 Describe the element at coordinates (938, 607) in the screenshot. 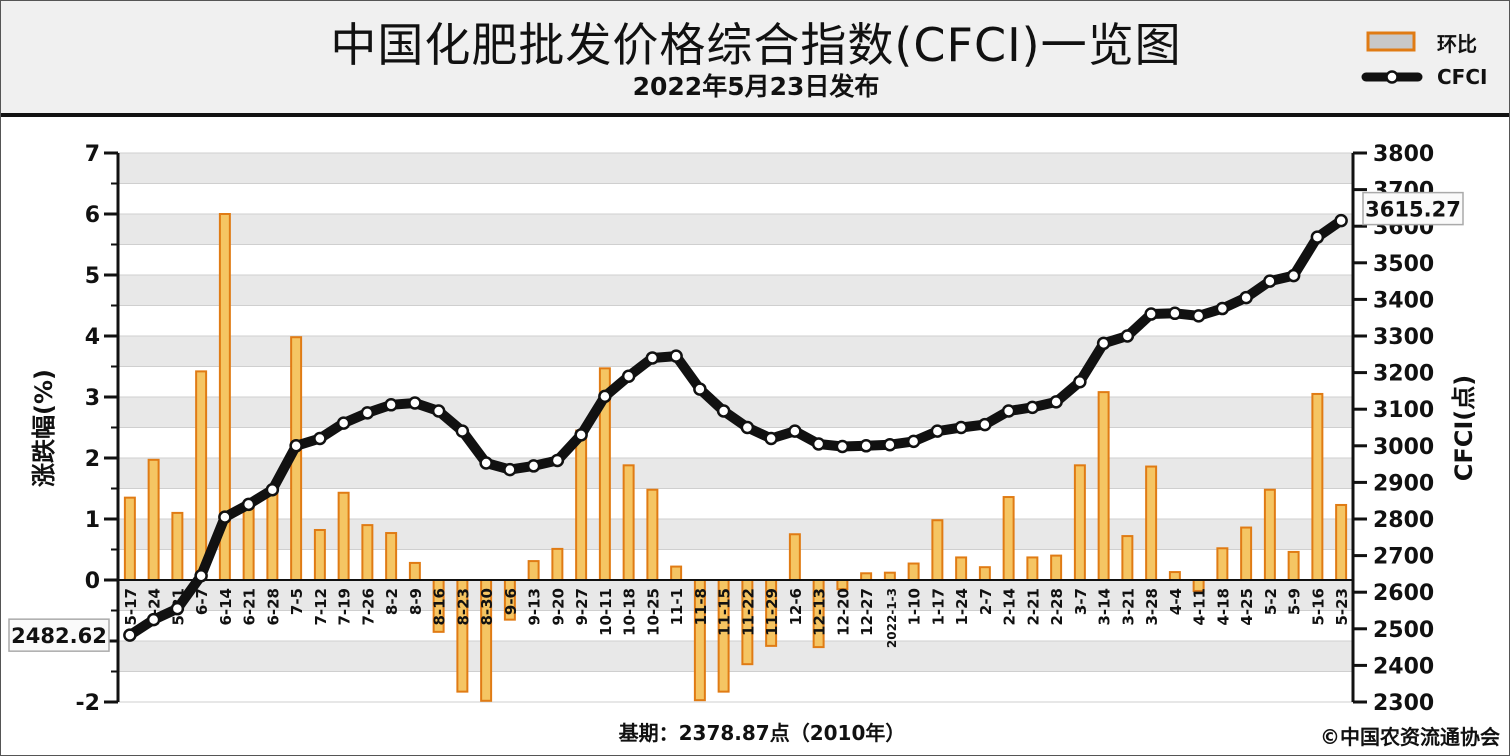

I see `x-tick-label: 1-17` at that location.